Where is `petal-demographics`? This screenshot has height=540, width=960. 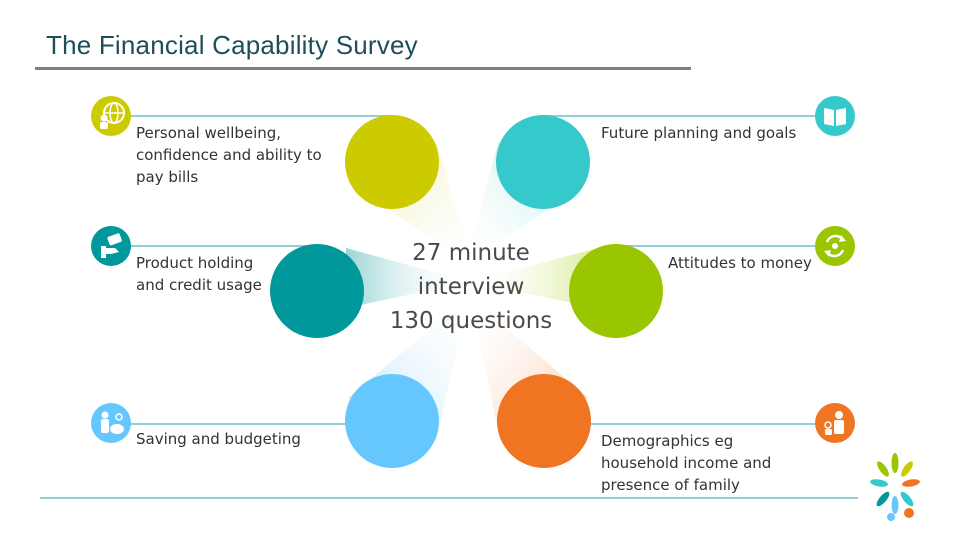
petal-demographics is located at coordinates (544, 421).